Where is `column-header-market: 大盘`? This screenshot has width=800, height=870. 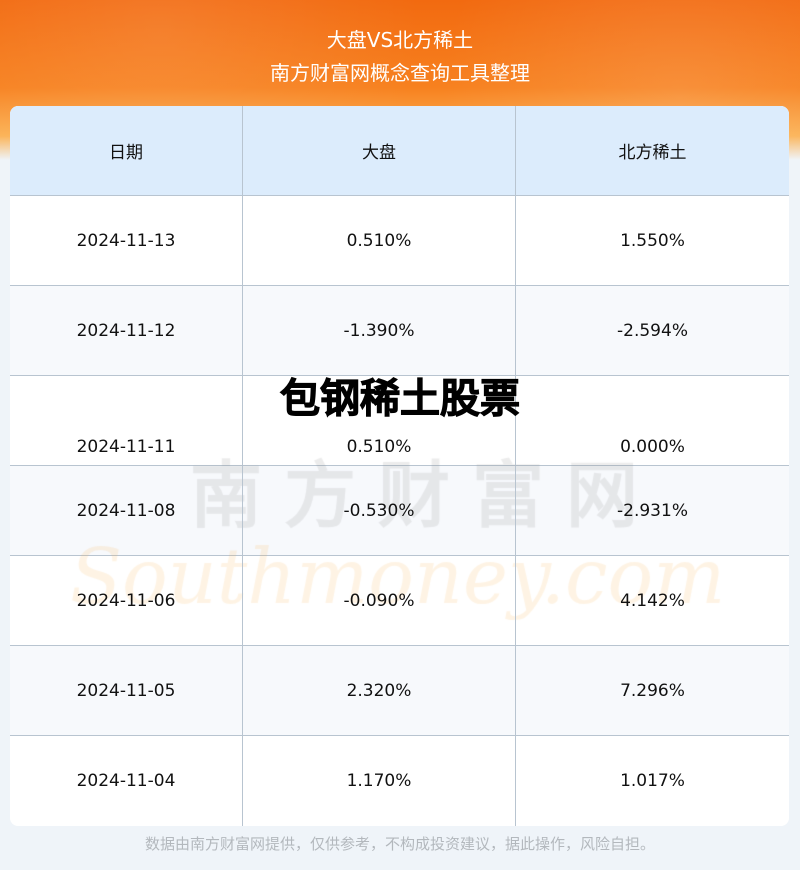
column-header-market: 大盘 is located at coordinates (379, 150).